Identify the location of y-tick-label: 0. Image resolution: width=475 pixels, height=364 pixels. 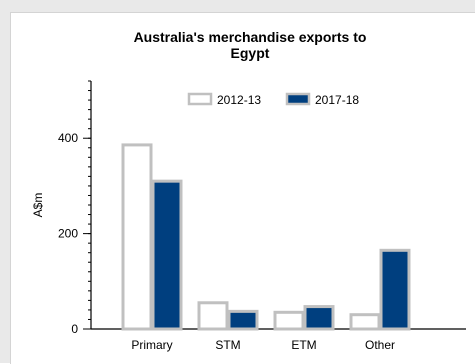
(74, 329).